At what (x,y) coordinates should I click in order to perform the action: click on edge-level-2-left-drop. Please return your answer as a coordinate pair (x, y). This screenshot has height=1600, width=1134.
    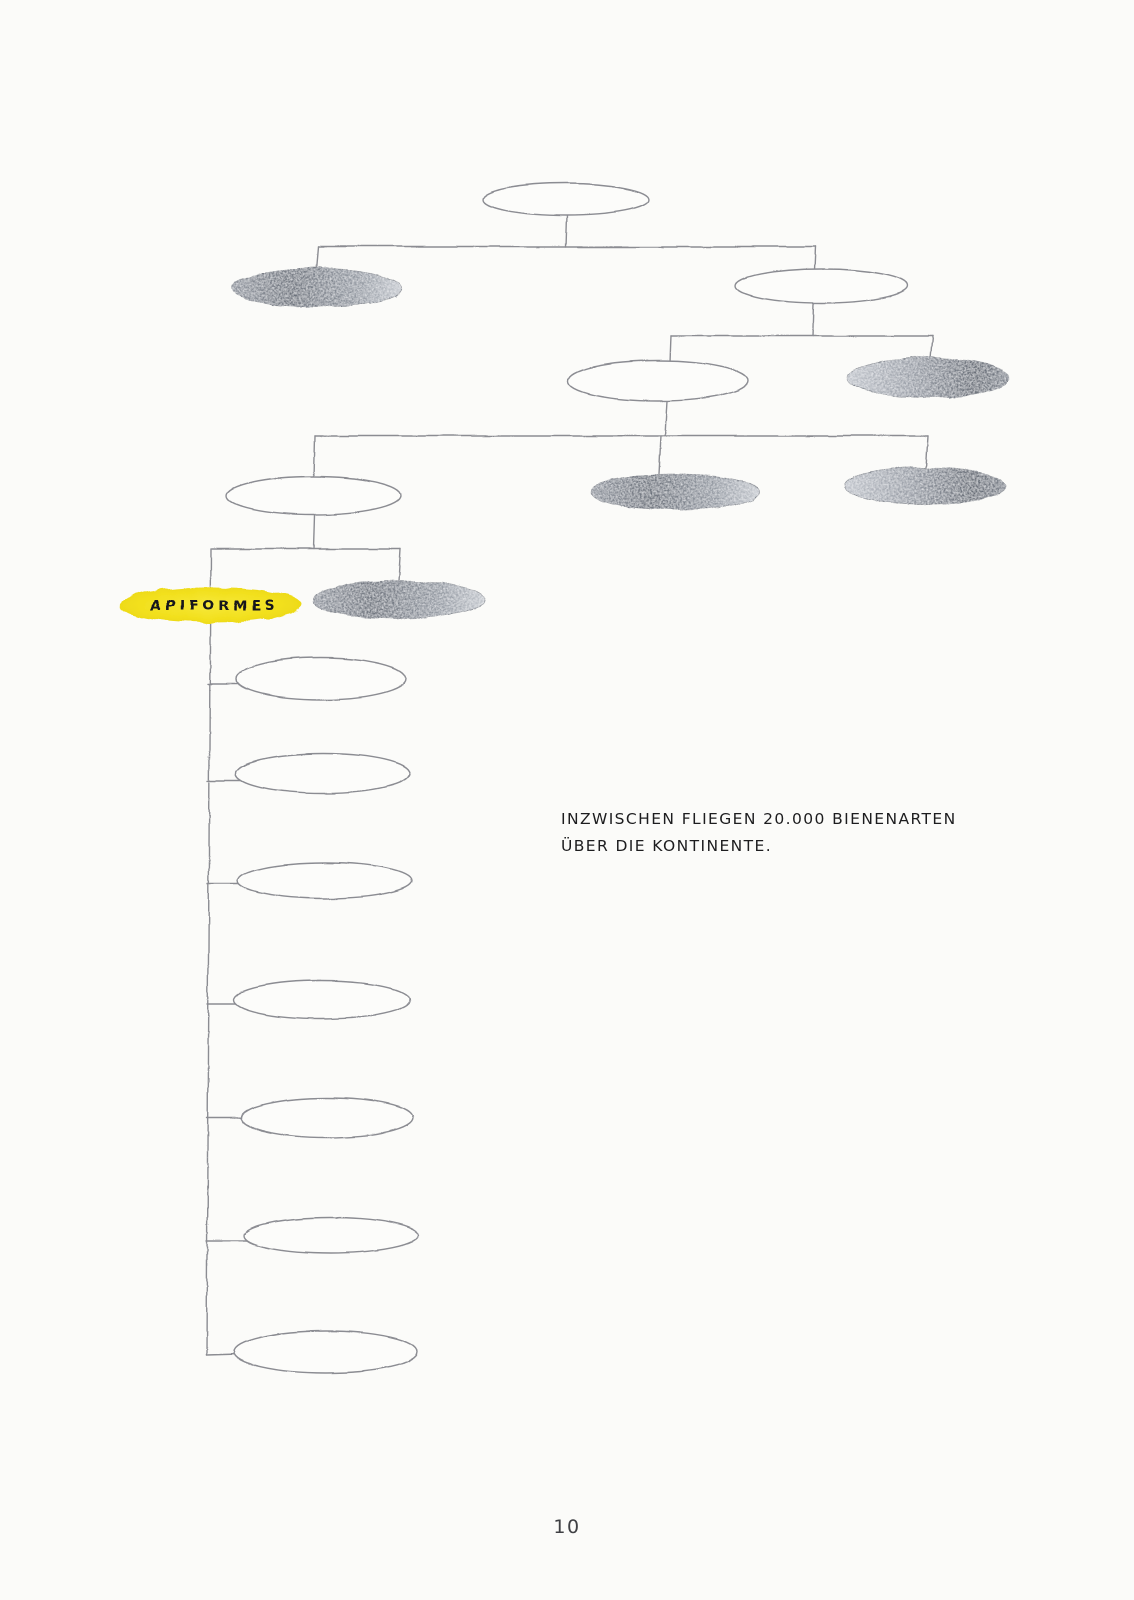
    Looking at the image, I should click on (669, 348).